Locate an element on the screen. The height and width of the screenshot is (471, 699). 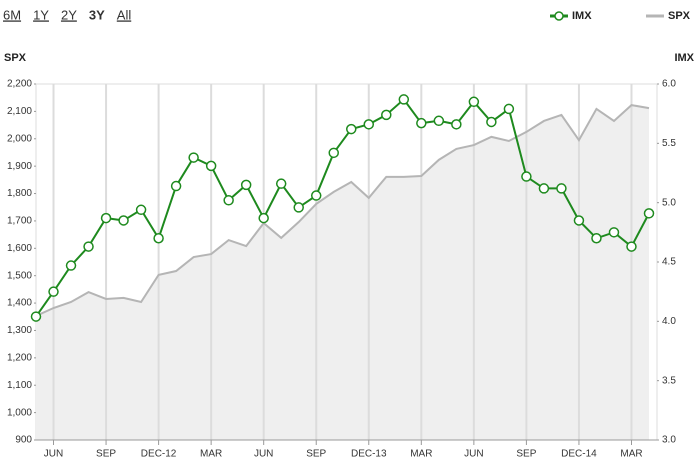
legend-label: IMX is located at coordinates (582, 16).